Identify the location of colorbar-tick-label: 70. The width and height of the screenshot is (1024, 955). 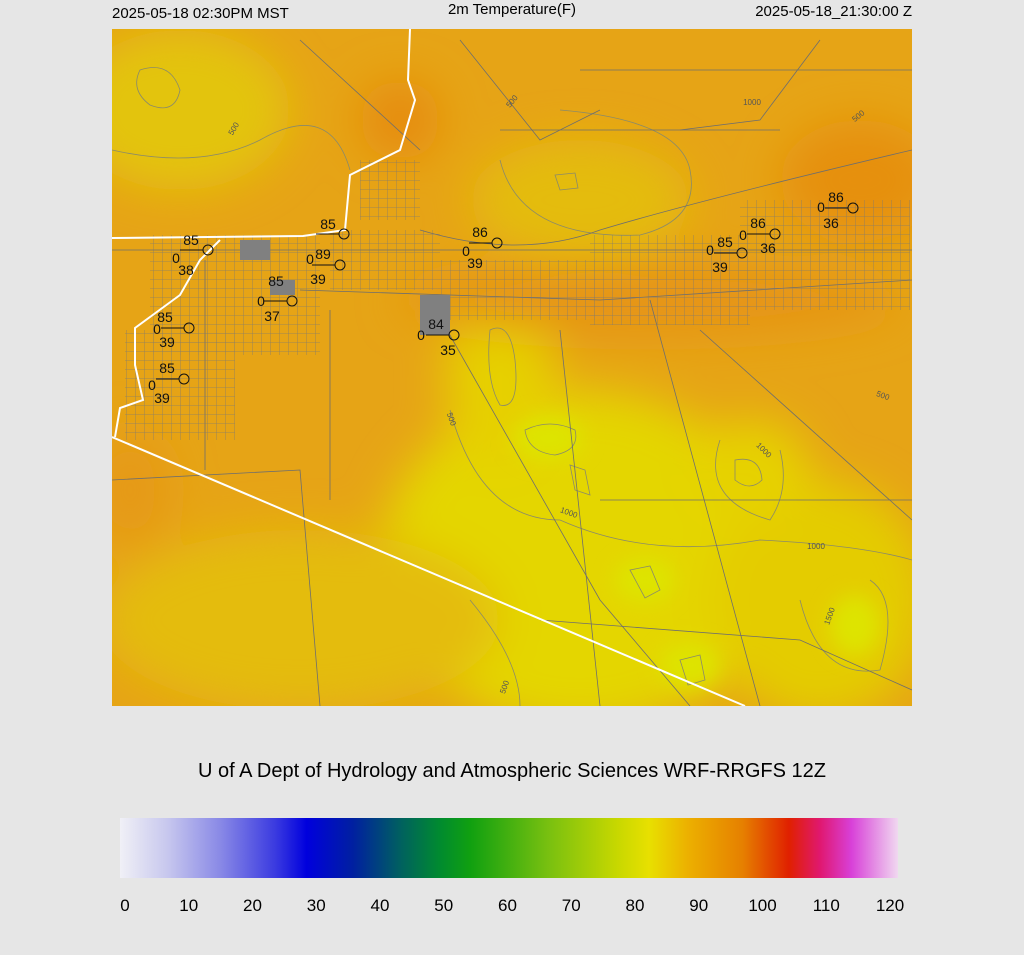
(571, 905).